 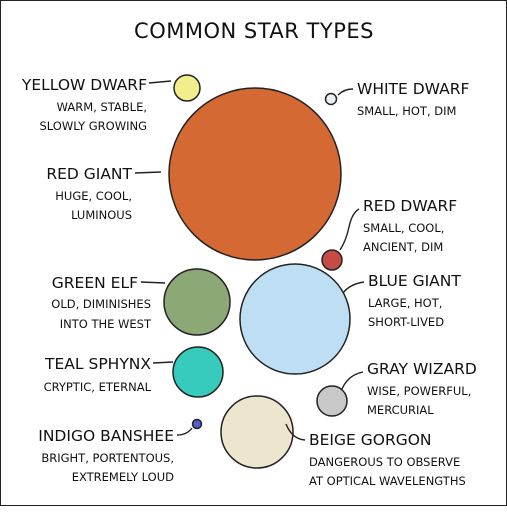 I want to click on red-giant-name: RED GIANT, so click(x=89, y=174).